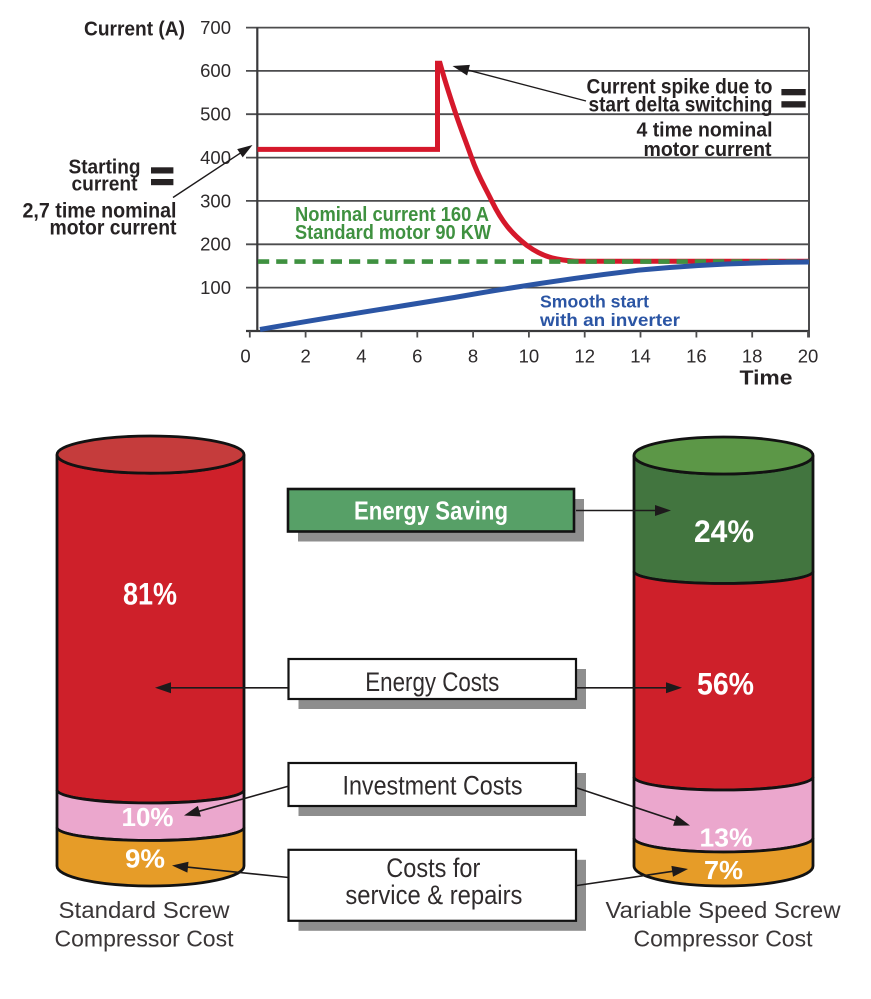  What do you see at coordinates (724, 531) in the screenshot?
I see `svg-text: 24%` at bounding box center [724, 531].